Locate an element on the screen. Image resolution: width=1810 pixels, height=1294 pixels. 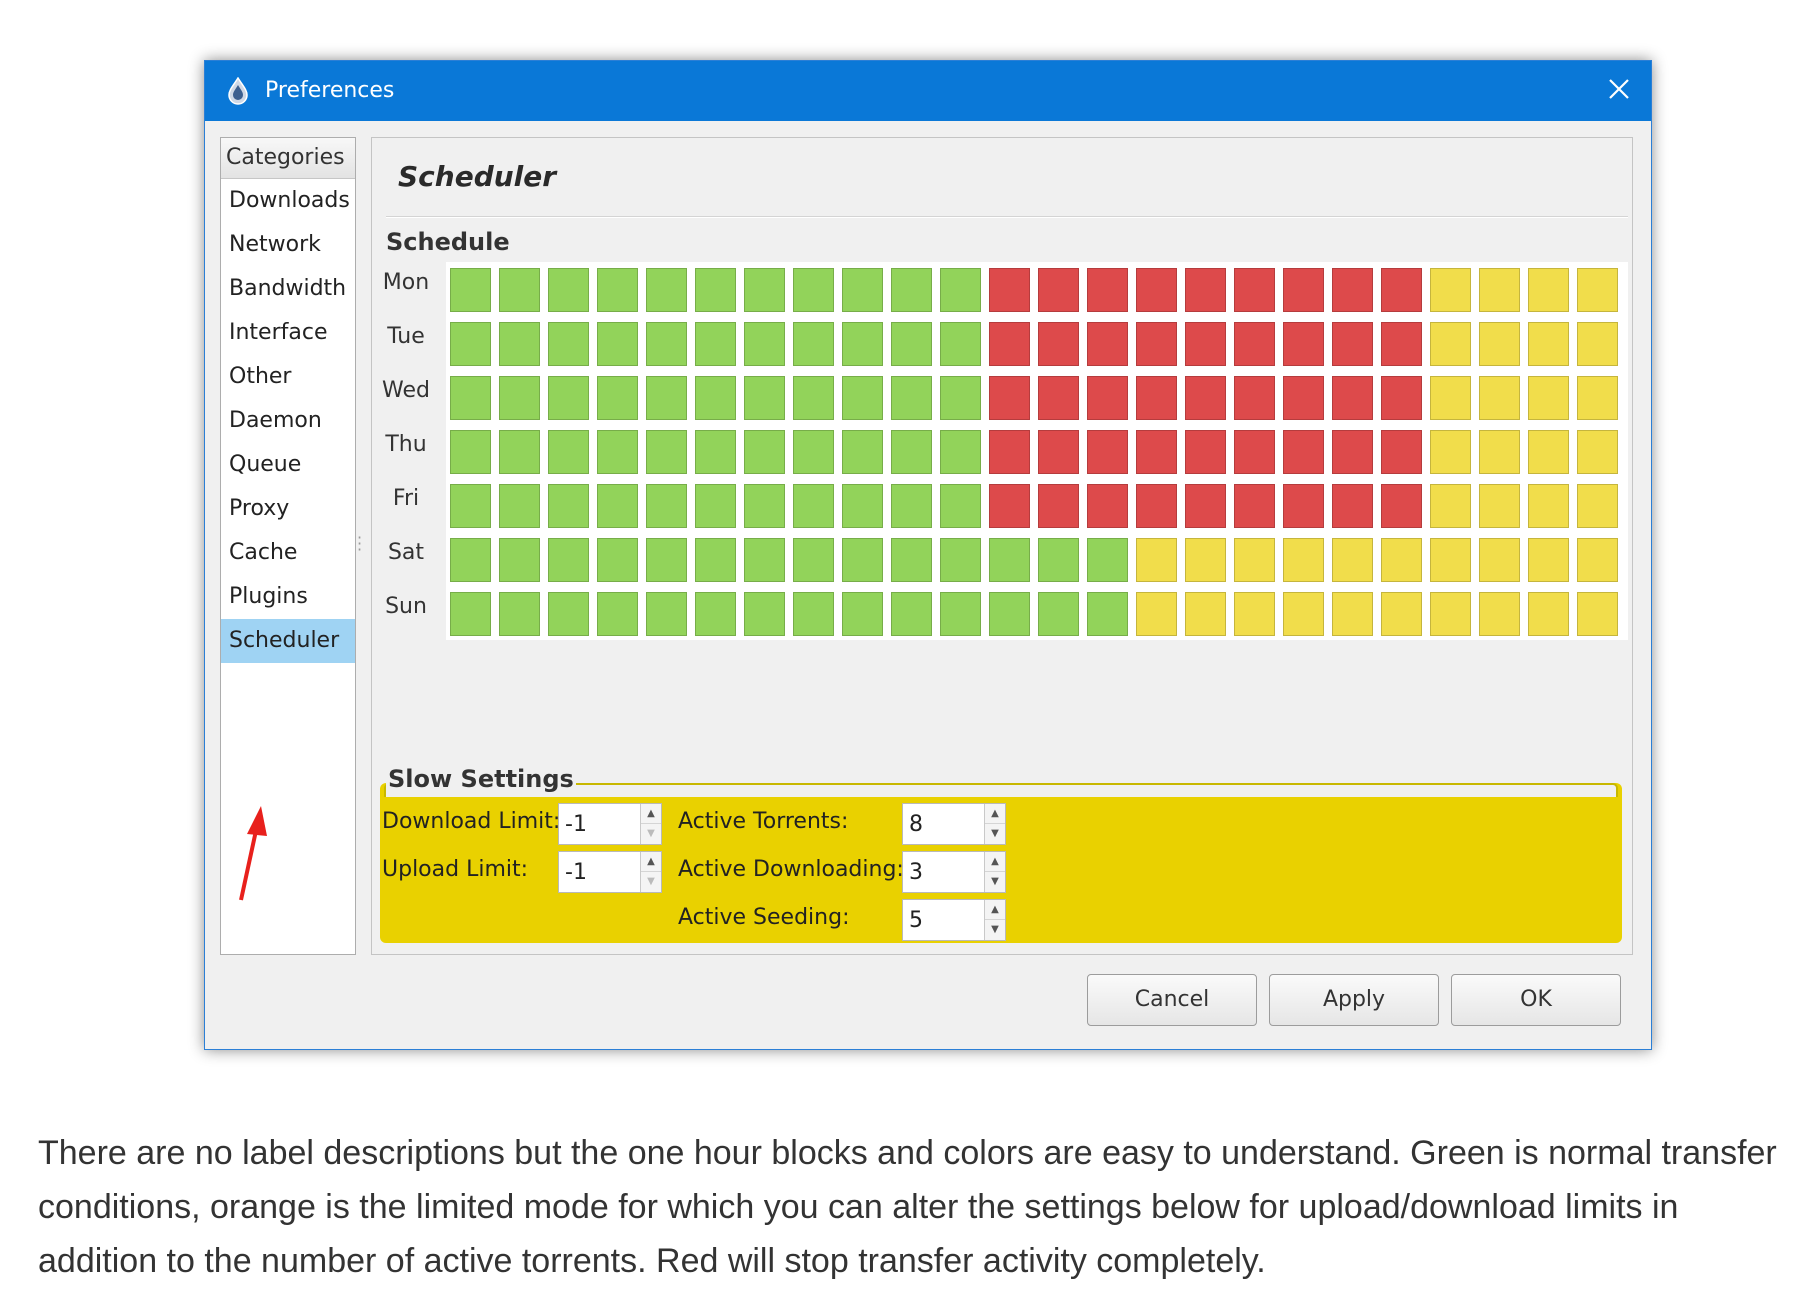
active-torrents-value: 8 is located at coordinates (916, 824).